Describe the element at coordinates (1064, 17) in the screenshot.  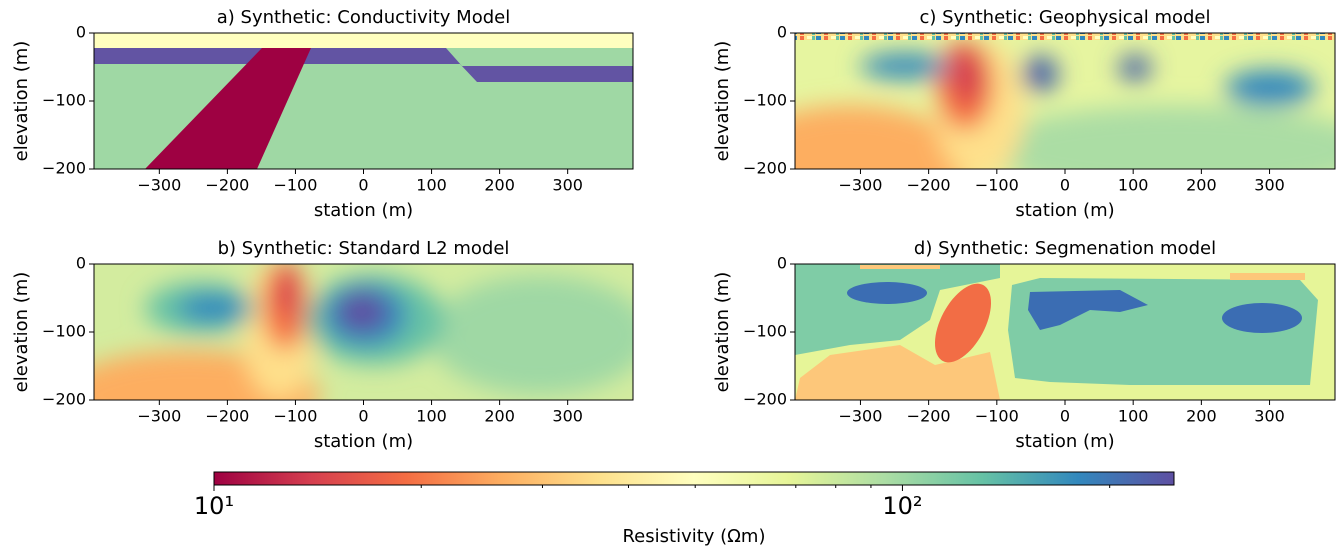
I see `chart-title: c) Synthetic: Geophysical model` at that location.